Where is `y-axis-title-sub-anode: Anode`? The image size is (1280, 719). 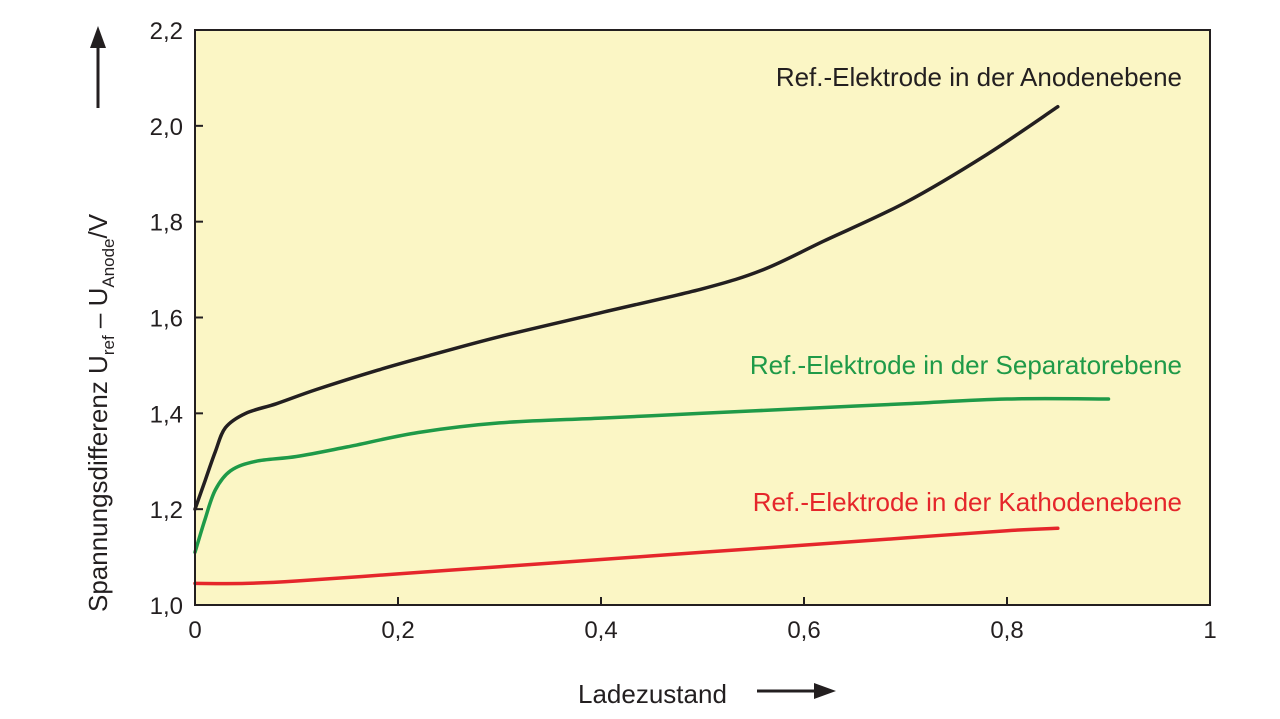 y-axis-title-sub-anode: Anode is located at coordinates (108, 262).